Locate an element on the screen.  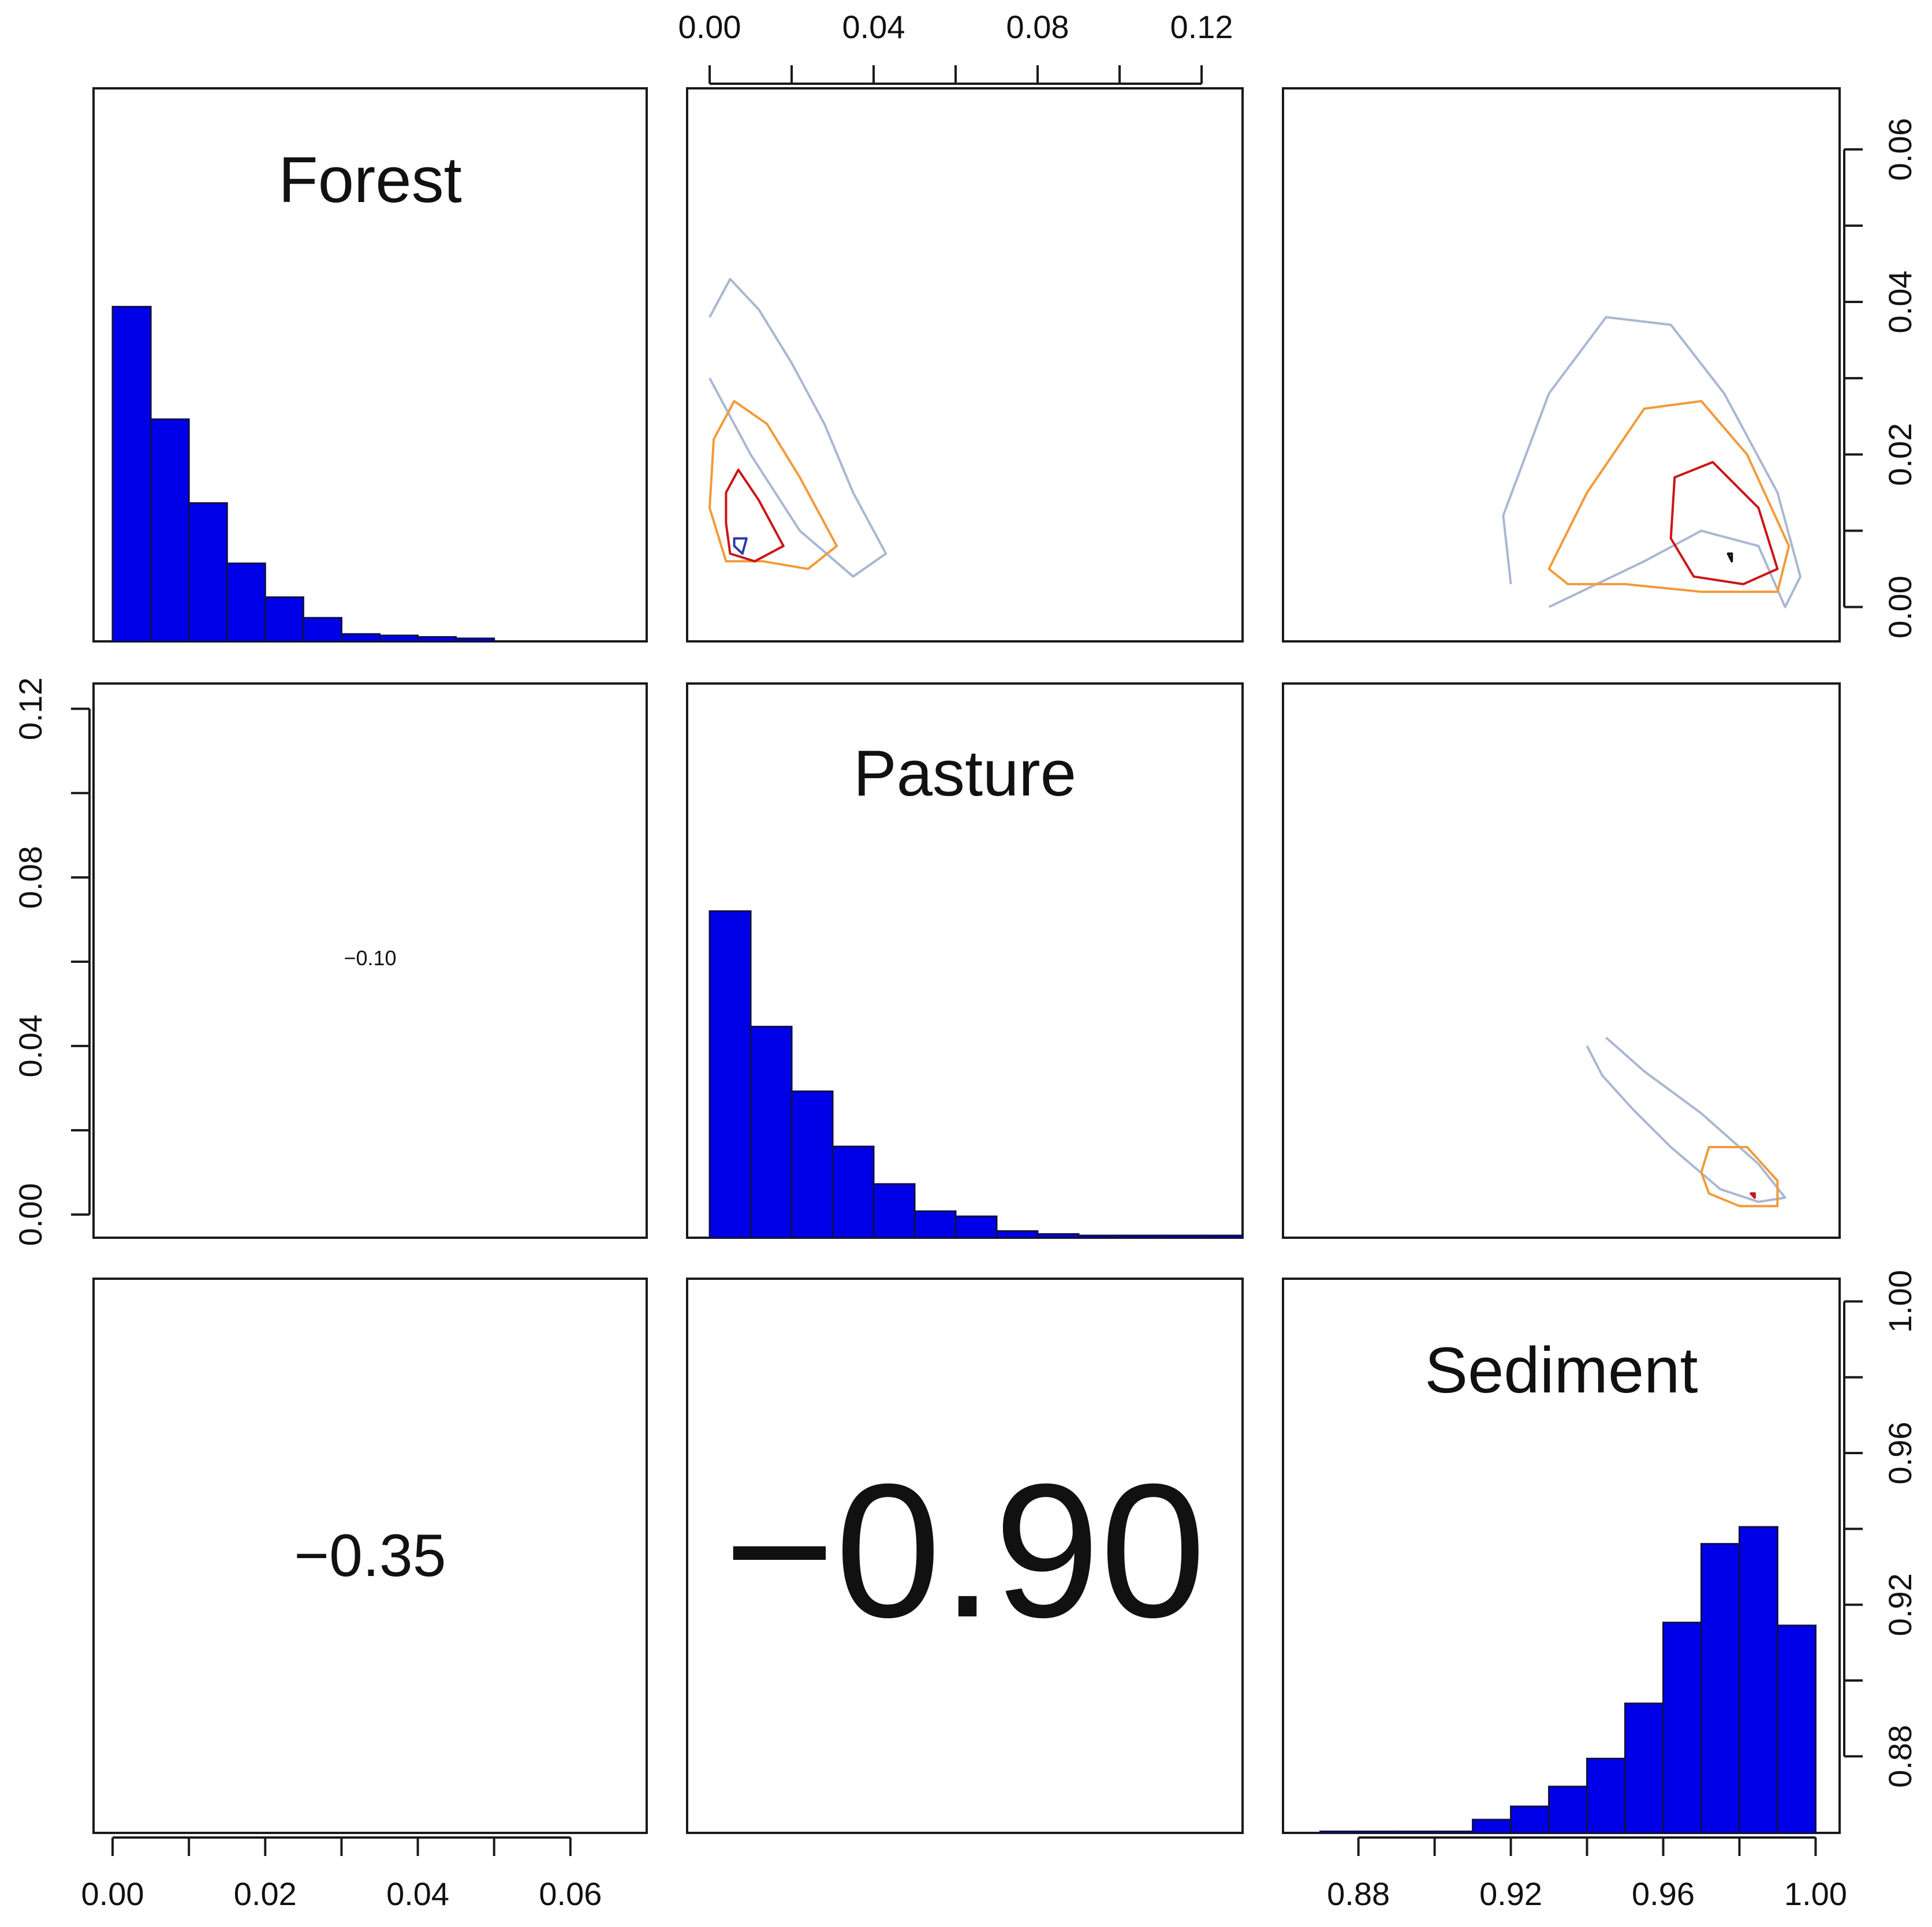
axis-top-label-1: 0.04 is located at coordinates (873, 27).